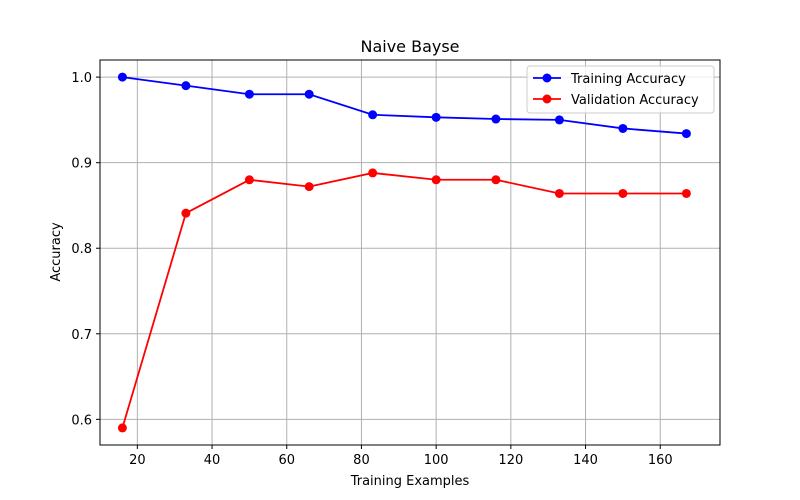 The image size is (800, 500). What do you see at coordinates (410, 481) in the screenshot?
I see `x-axis-title: Training Examples` at bounding box center [410, 481].